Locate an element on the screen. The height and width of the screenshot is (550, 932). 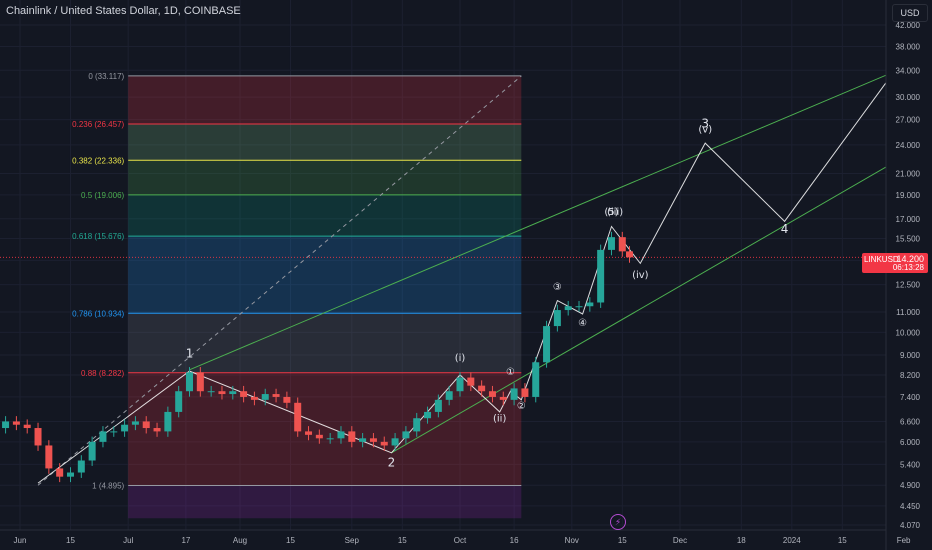
wave-label: ③ is located at coordinates (557, 287).